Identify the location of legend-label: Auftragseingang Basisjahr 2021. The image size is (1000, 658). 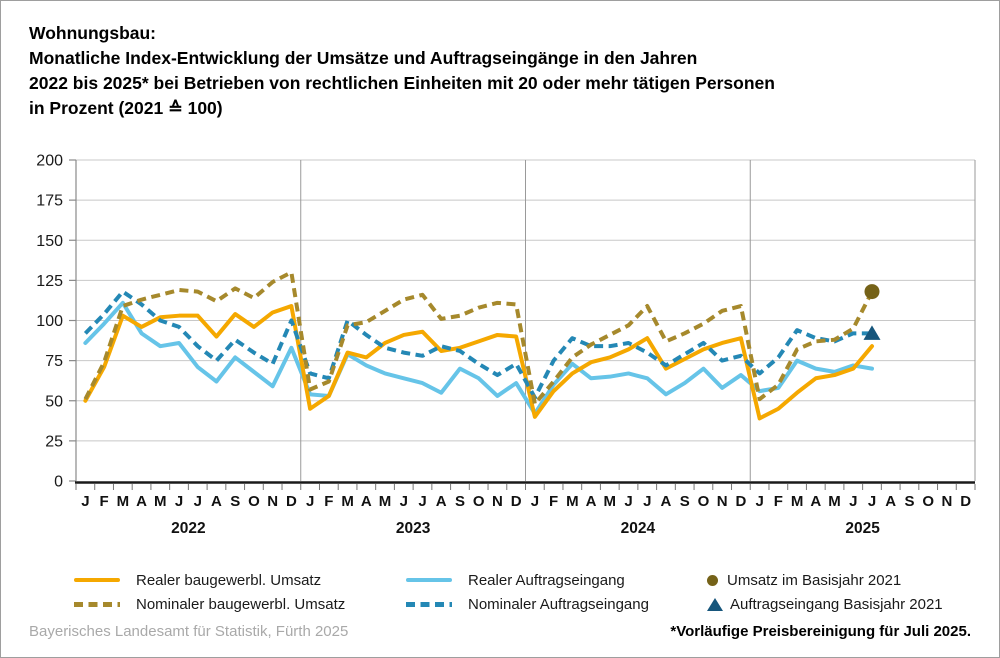
(836, 604).